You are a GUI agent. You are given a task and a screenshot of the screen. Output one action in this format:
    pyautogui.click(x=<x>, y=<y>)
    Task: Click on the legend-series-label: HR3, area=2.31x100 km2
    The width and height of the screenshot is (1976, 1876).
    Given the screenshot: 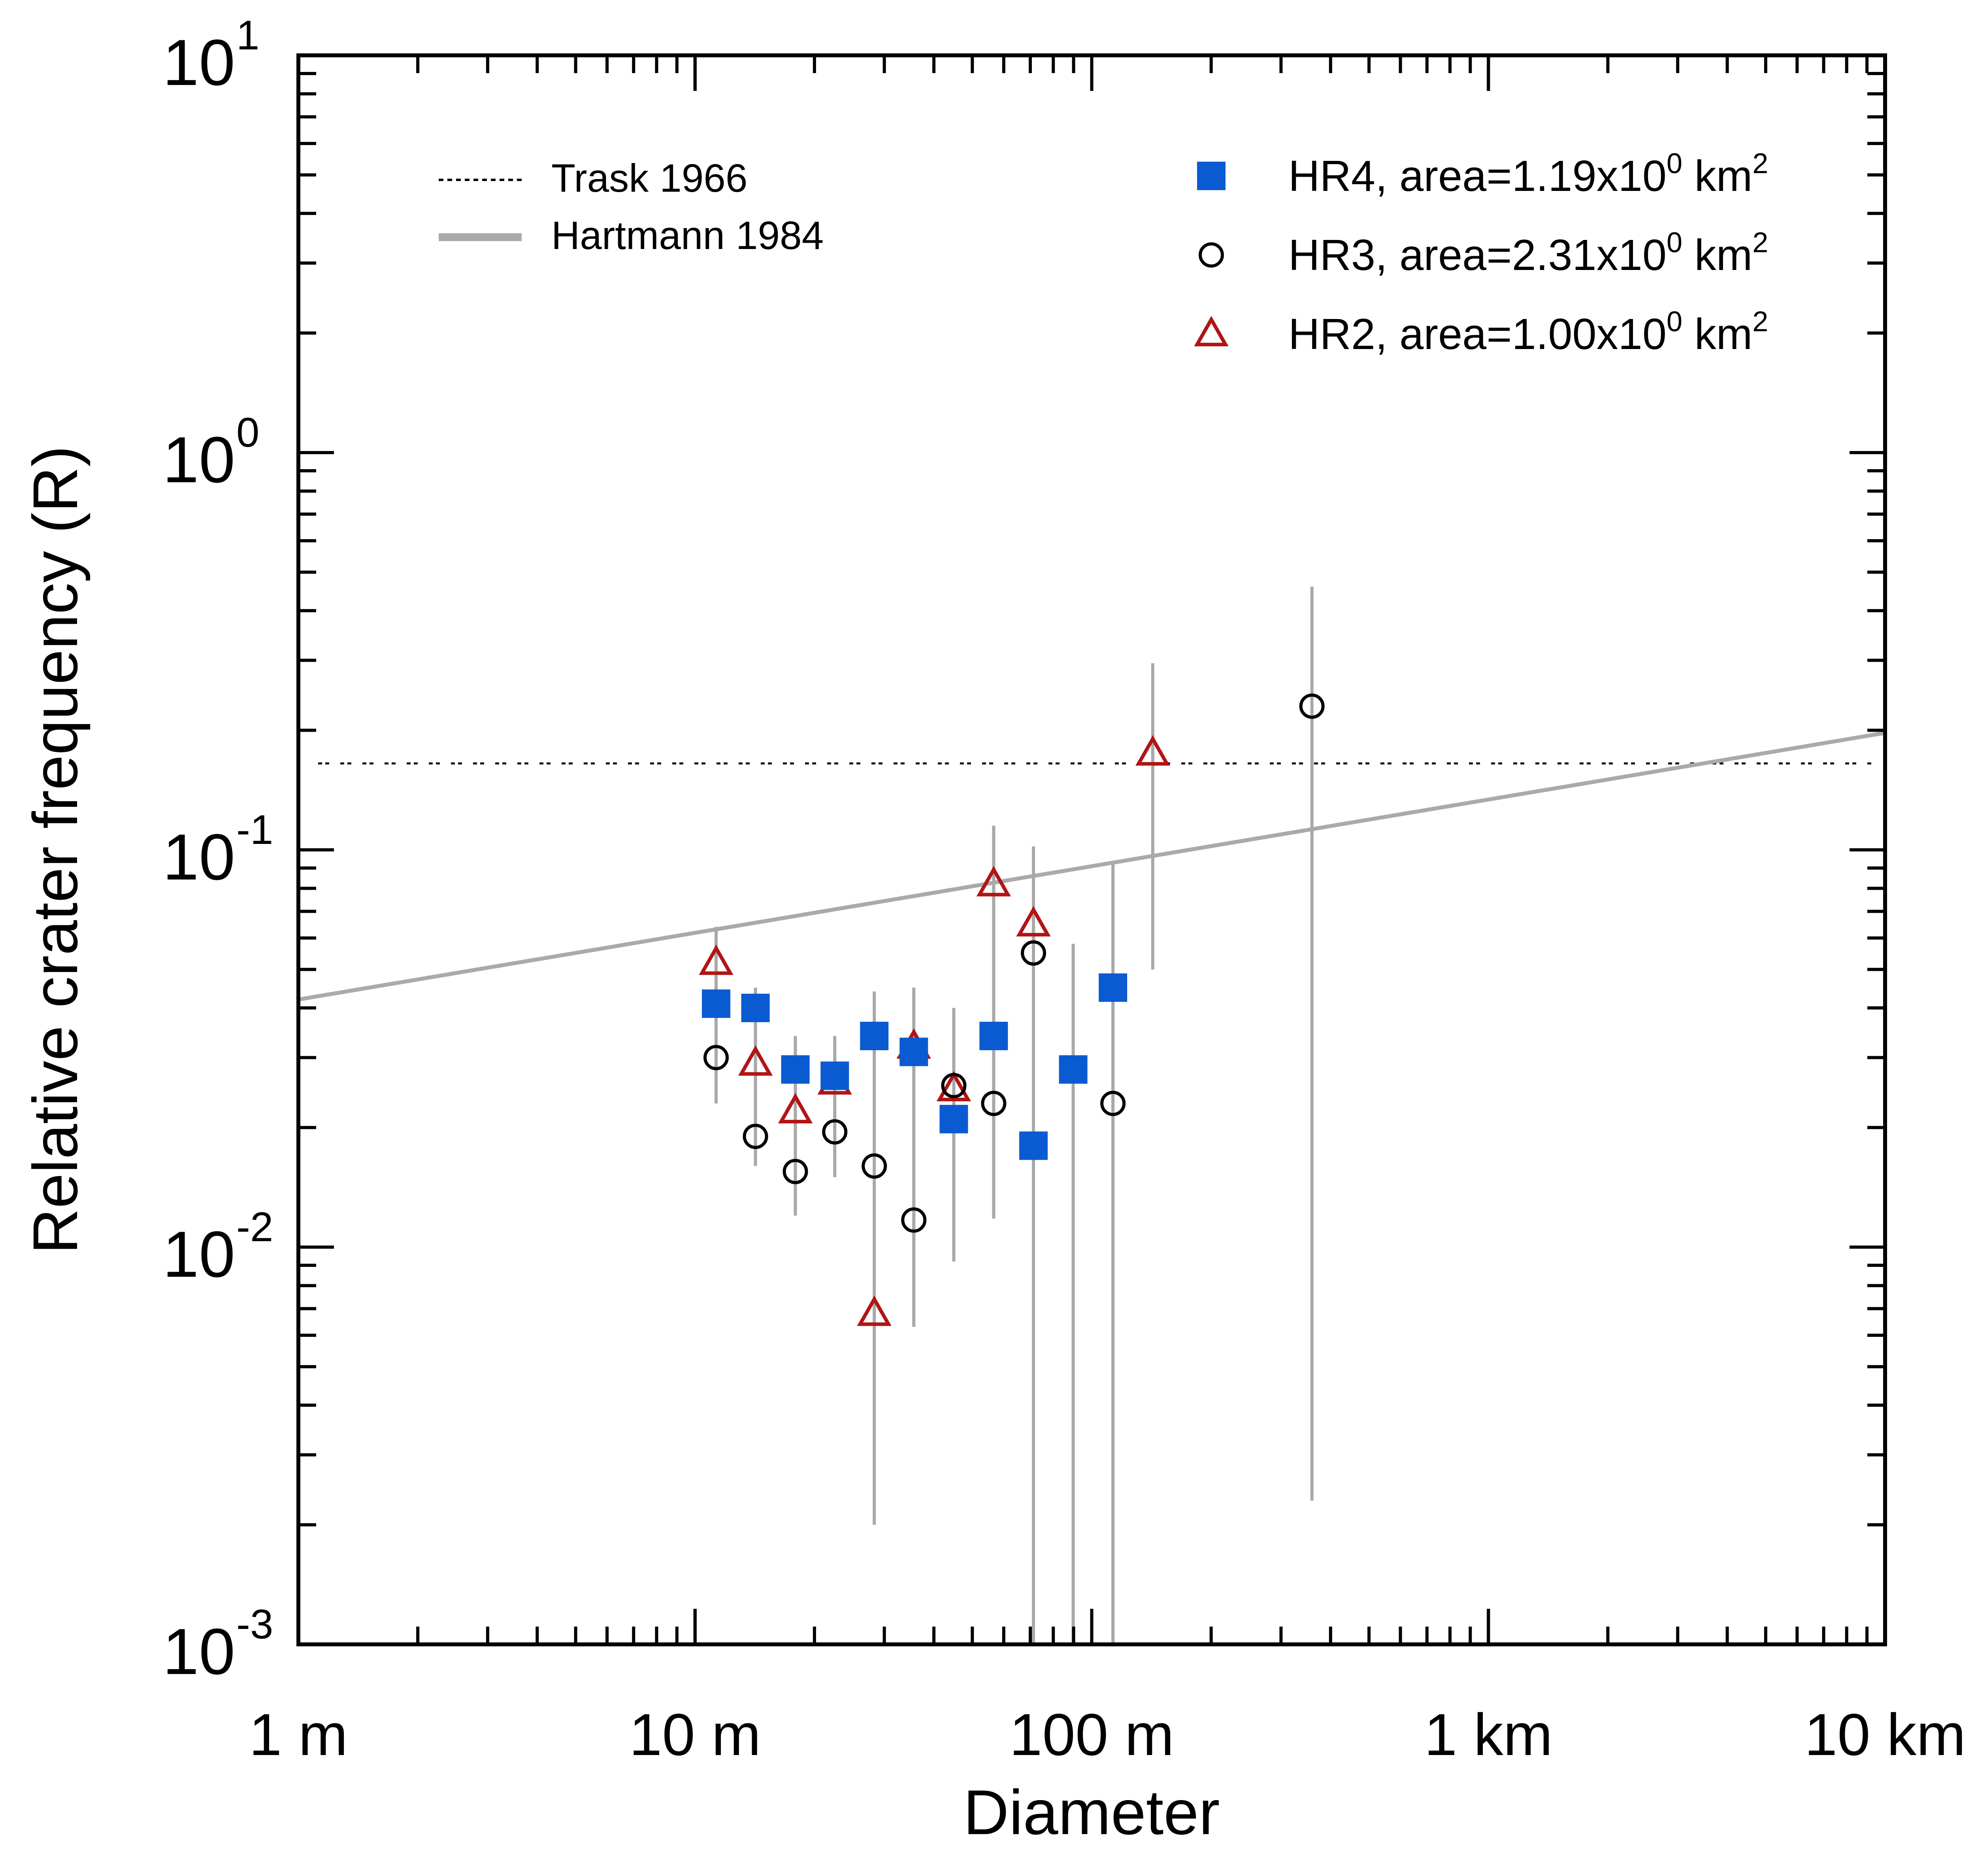 What is the action you would take?
    pyautogui.click(x=1528, y=253)
    